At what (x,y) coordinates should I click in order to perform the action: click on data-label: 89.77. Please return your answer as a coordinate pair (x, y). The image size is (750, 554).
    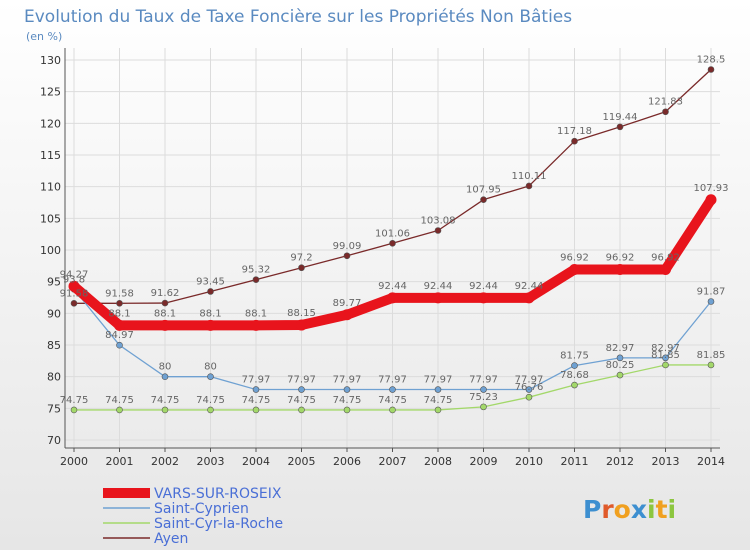
    Looking at the image, I should click on (347, 303).